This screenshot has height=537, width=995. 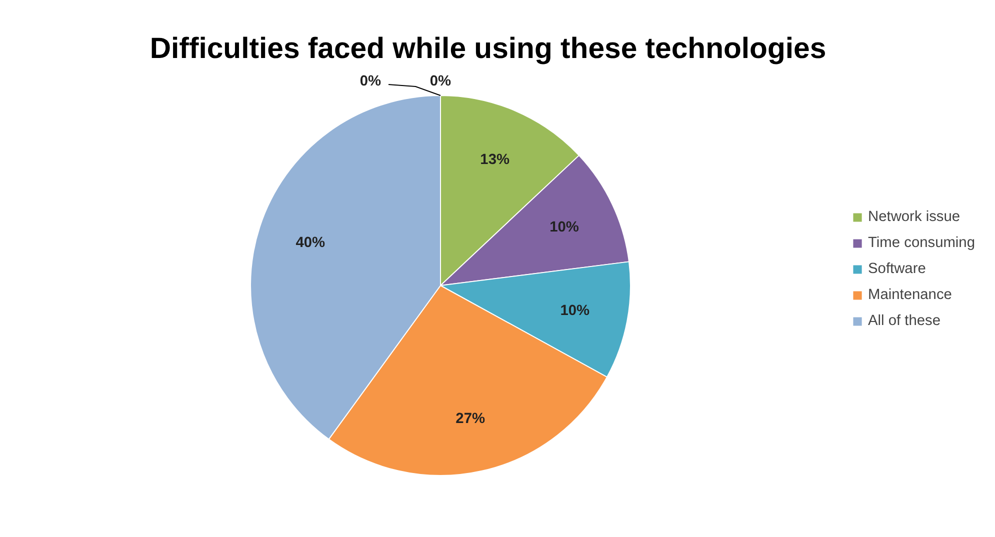 I want to click on legend-label: Network issue, so click(x=914, y=216).